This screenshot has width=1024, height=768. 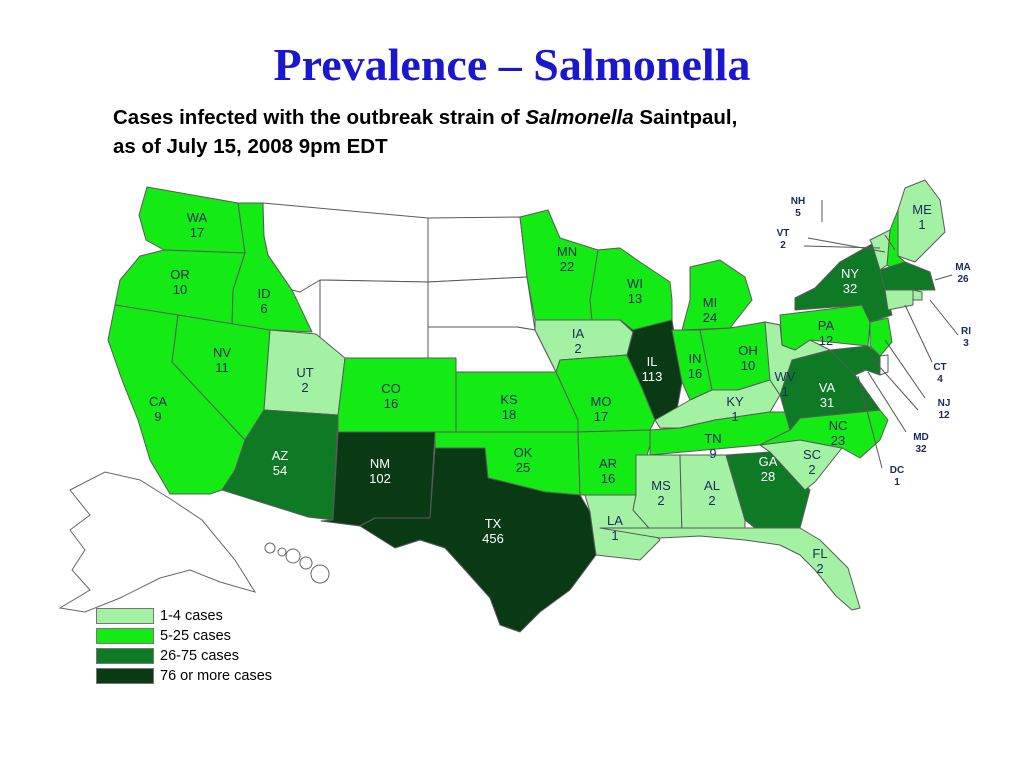 What do you see at coordinates (304, 387) in the screenshot?
I see `state-cases-ut: 2` at bounding box center [304, 387].